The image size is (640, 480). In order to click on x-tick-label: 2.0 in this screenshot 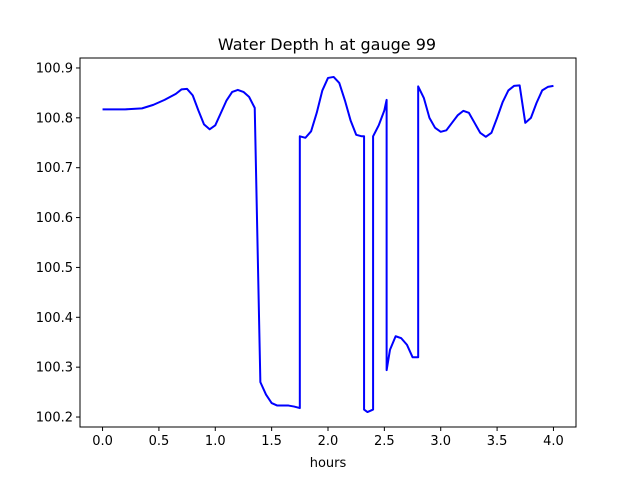, I will do `click(328, 441)`.